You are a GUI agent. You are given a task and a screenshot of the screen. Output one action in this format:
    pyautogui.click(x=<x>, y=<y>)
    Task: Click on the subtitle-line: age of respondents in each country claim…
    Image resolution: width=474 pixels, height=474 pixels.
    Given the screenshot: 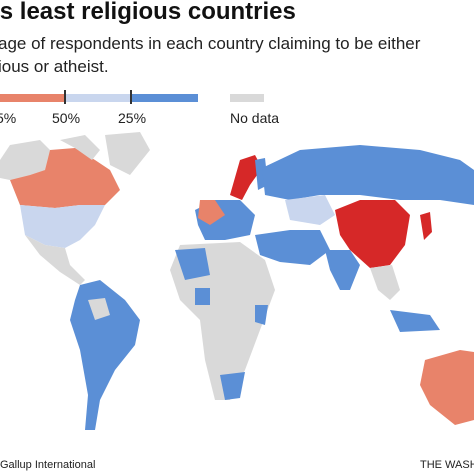 What is the action you would take?
    pyautogui.click(x=210, y=43)
    